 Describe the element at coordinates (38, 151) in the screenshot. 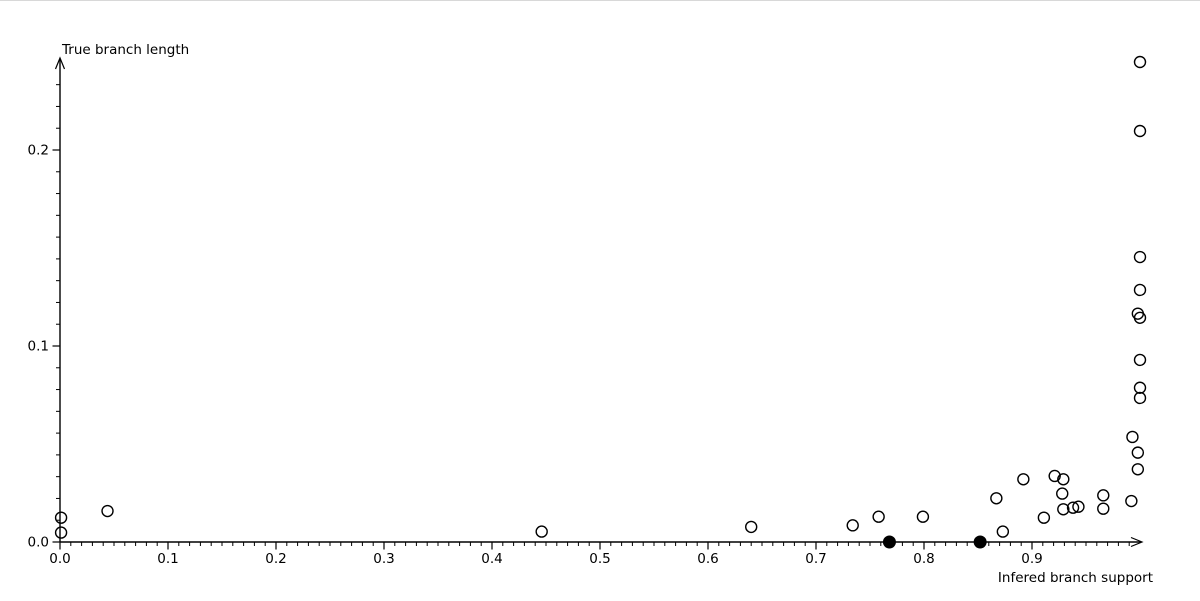

I see `y-tick-label: 0.2` at that location.